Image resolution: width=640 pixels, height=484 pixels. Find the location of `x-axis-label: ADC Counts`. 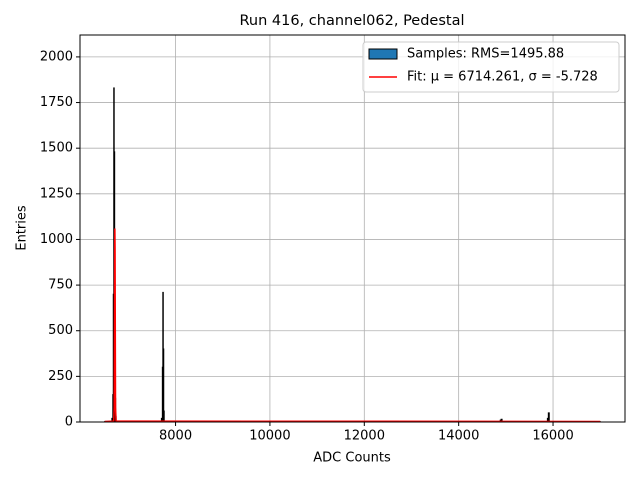

x-axis-label: ADC Counts is located at coordinates (352, 458).